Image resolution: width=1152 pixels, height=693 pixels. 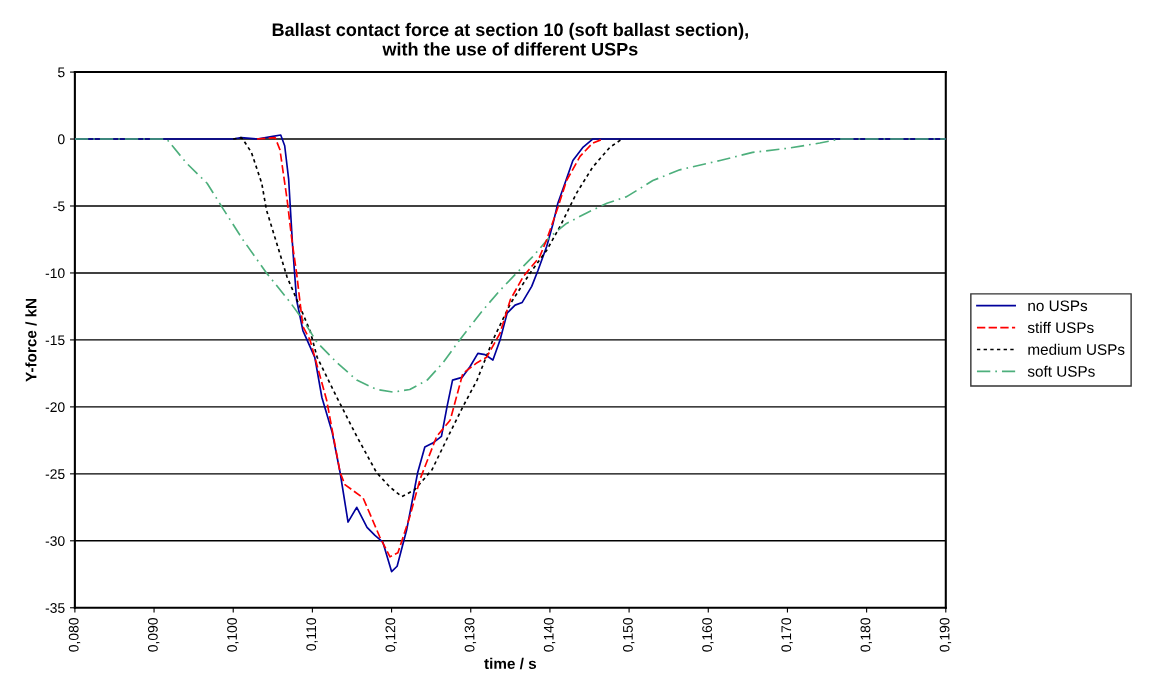 What do you see at coordinates (1058, 306) in the screenshot?
I see `legend-label: no USPs` at bounding box center [1058, 306].